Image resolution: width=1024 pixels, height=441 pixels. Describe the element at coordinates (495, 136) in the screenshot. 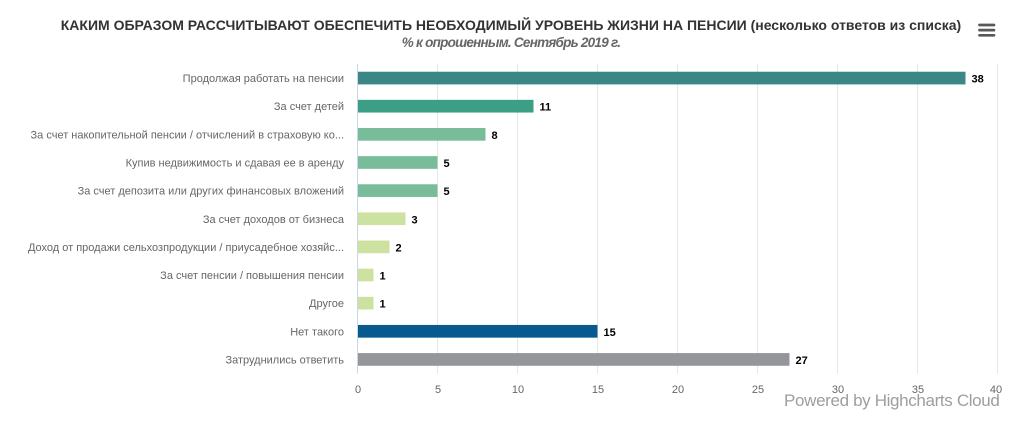

I see `svg-text: 8` at that location.